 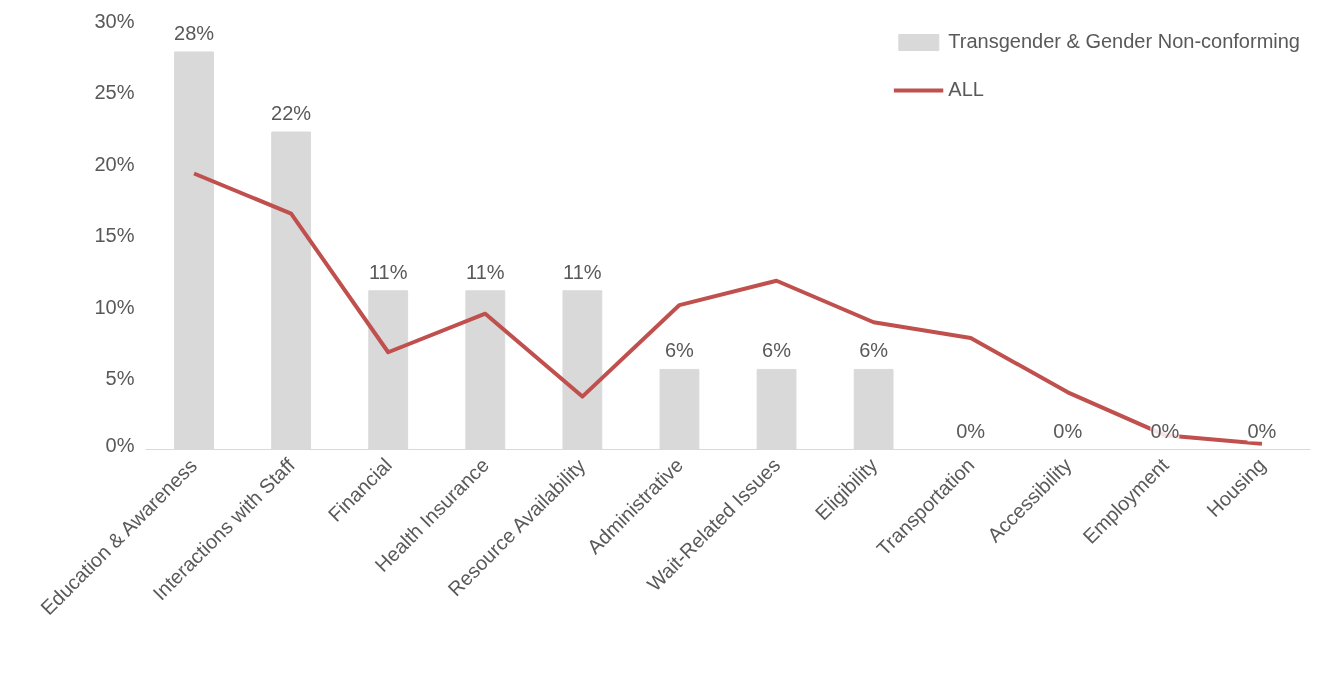 What do you see at coordinates (114, 92) in the screenshot?
I see `y-tick-label: 25%` at bounding box center [114, 92].